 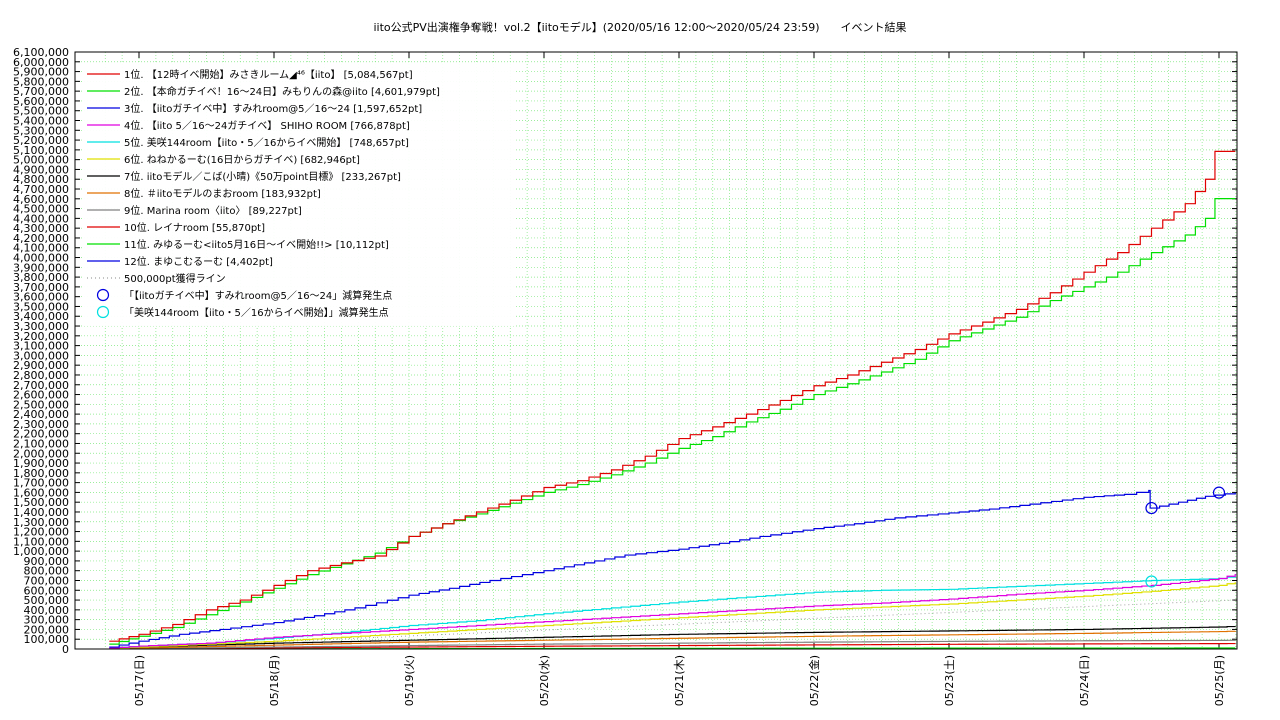 I want to click on legend-label-13: 500,000pt獲得ライン, so click(x=175, y=278).